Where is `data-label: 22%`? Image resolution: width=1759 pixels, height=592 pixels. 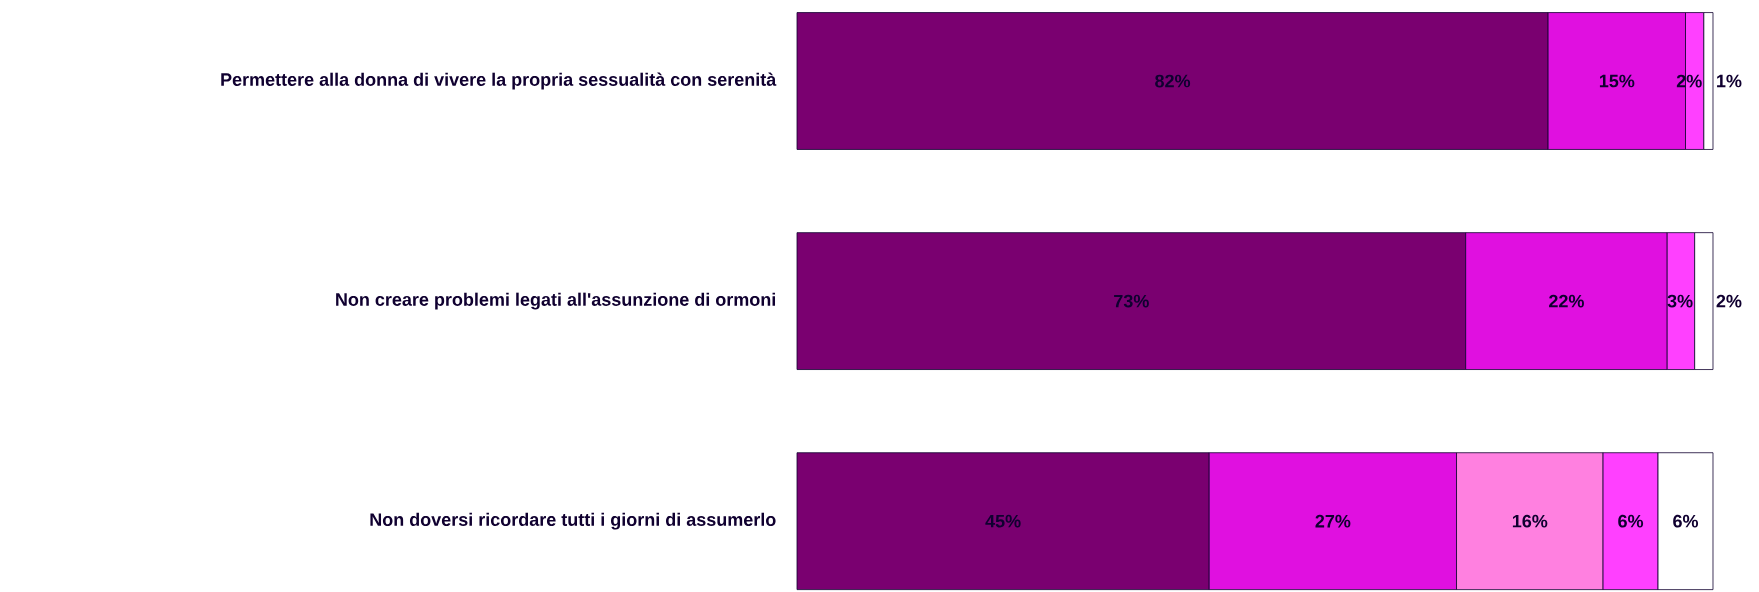
data-label: 22% is located at coordinates (1566, 301).